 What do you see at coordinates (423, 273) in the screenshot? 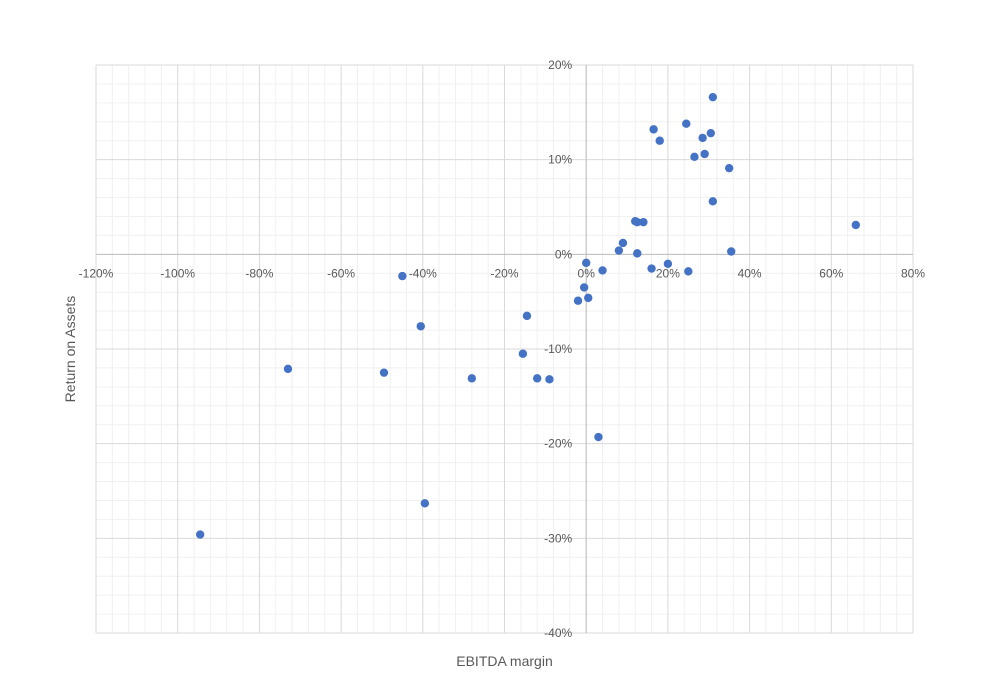
I see `x-tick-label: -40%` at bounding box center [423, 273].